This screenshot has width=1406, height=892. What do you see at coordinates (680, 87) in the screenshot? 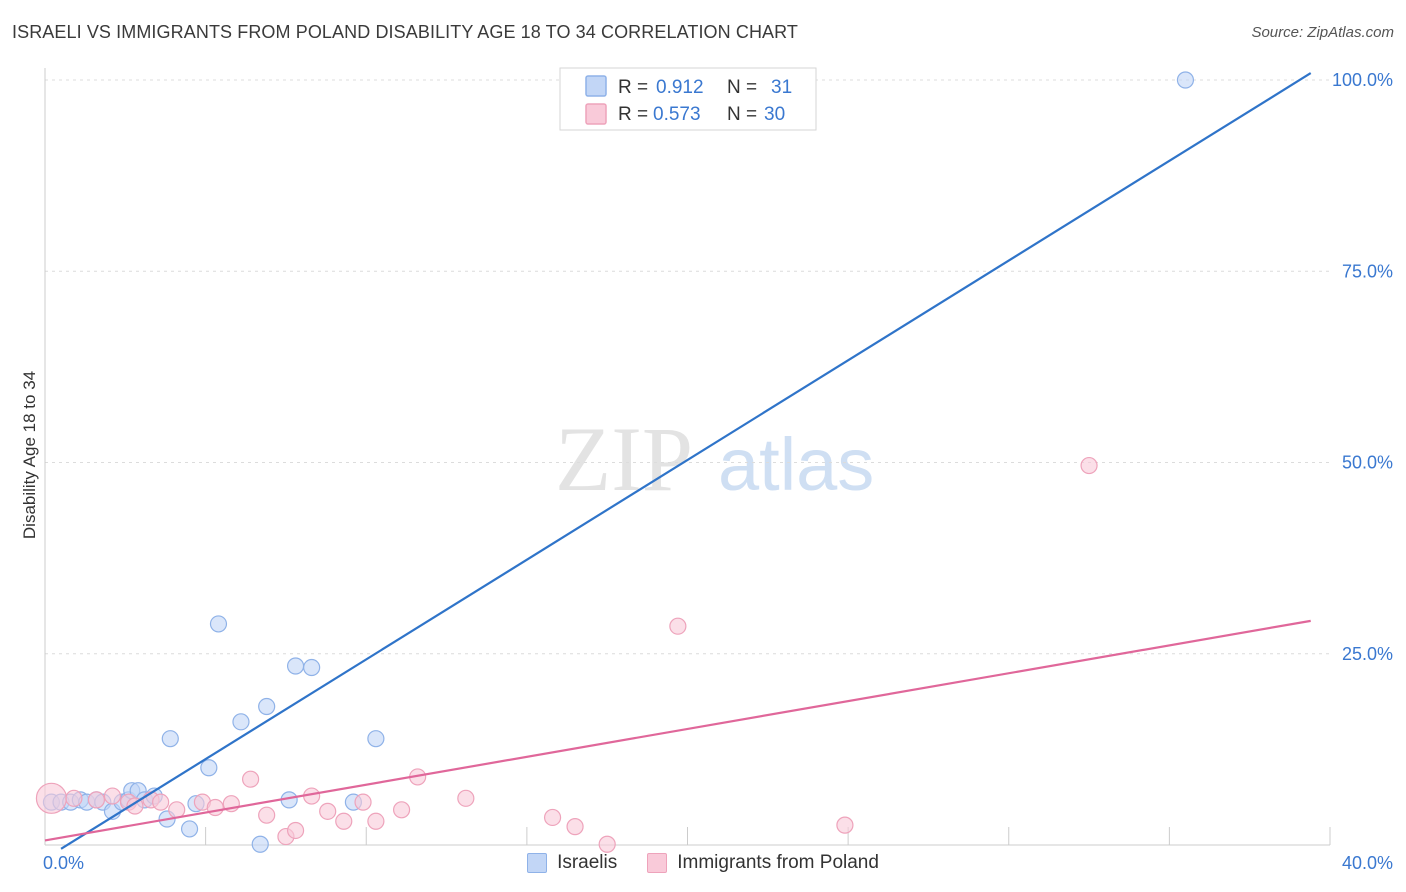
I see `legend-r-value-1: 0.912` at bounding box center [680, 87].